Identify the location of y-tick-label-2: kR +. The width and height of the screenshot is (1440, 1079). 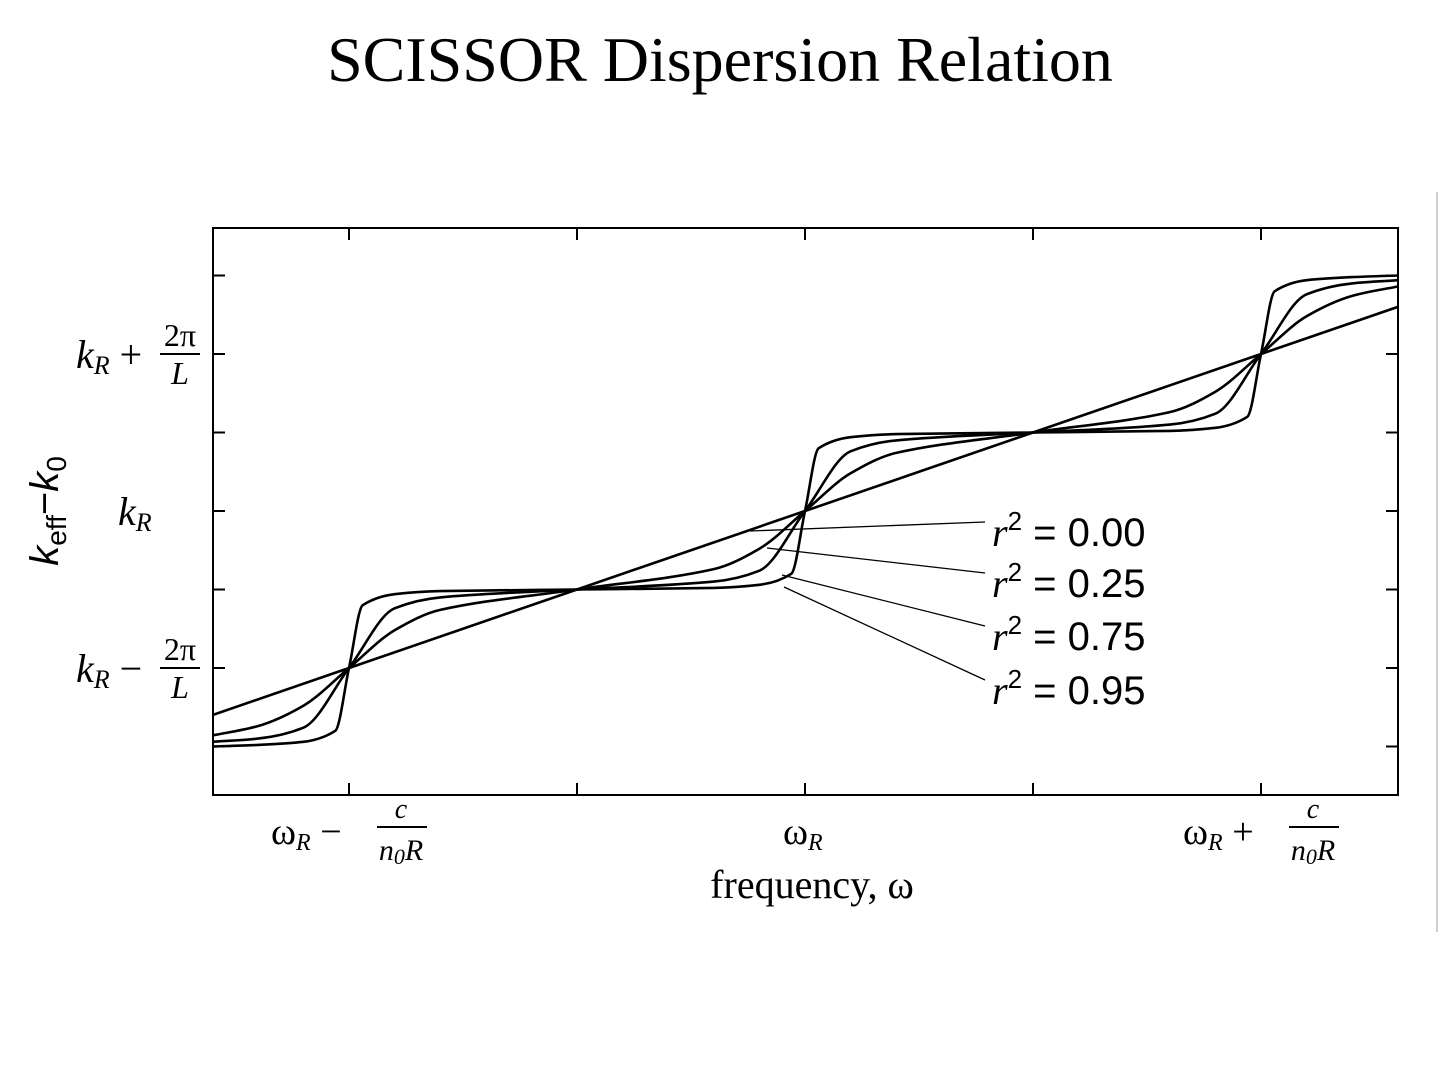
(109, 356).